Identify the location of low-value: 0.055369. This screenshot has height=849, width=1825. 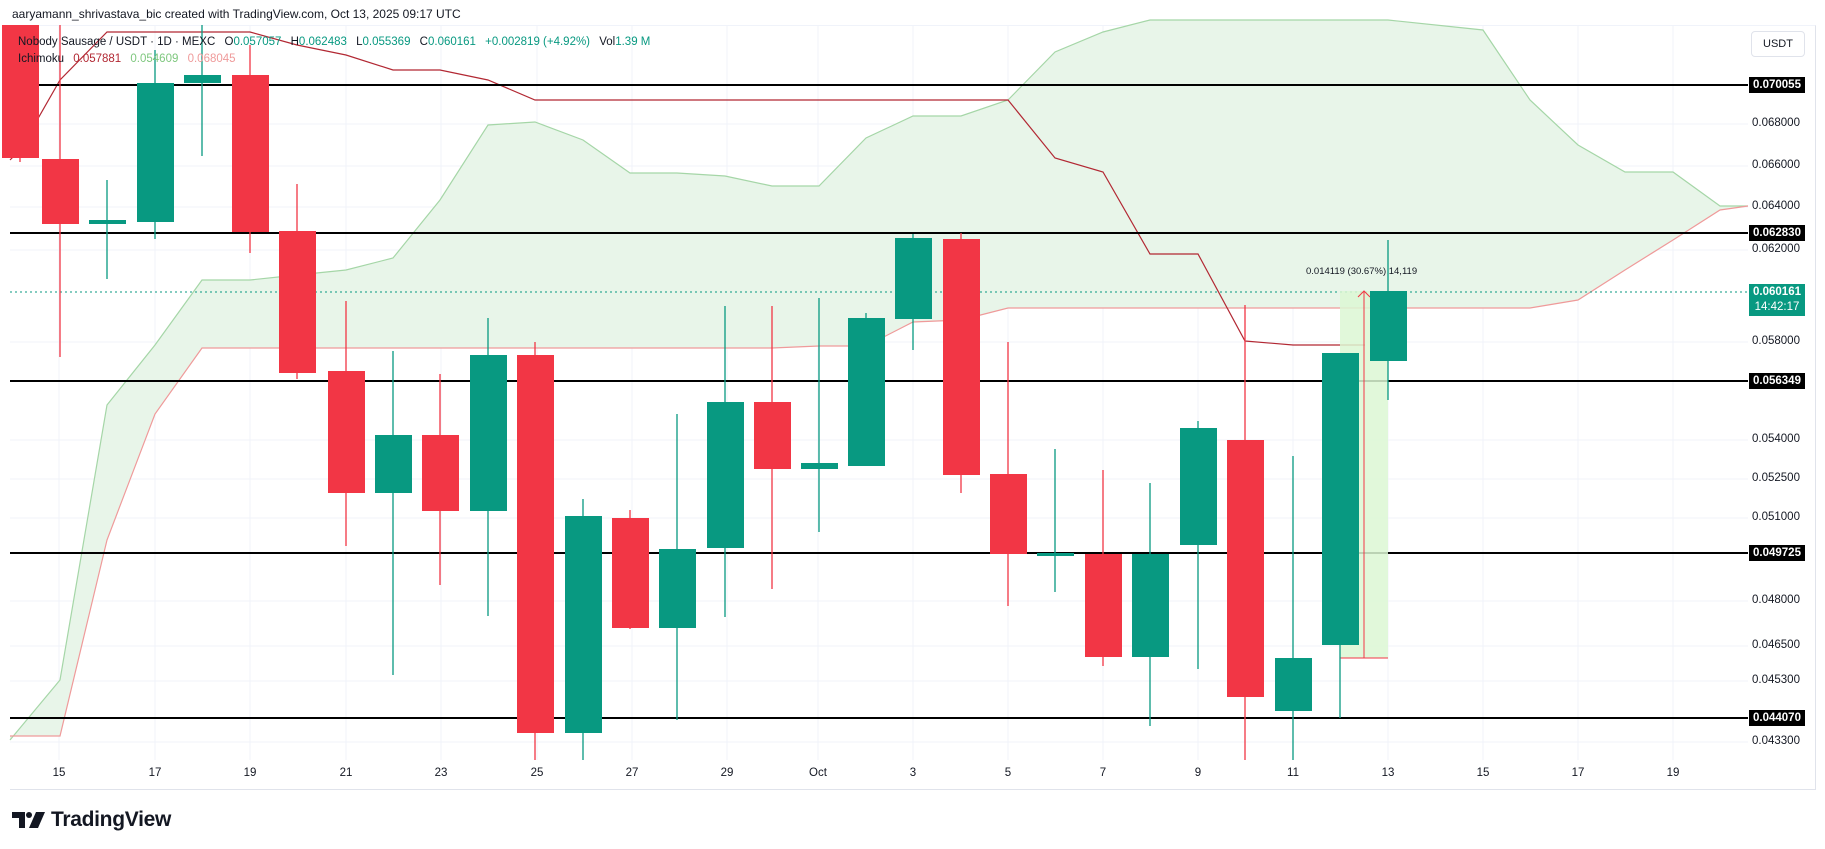
(386, 42).